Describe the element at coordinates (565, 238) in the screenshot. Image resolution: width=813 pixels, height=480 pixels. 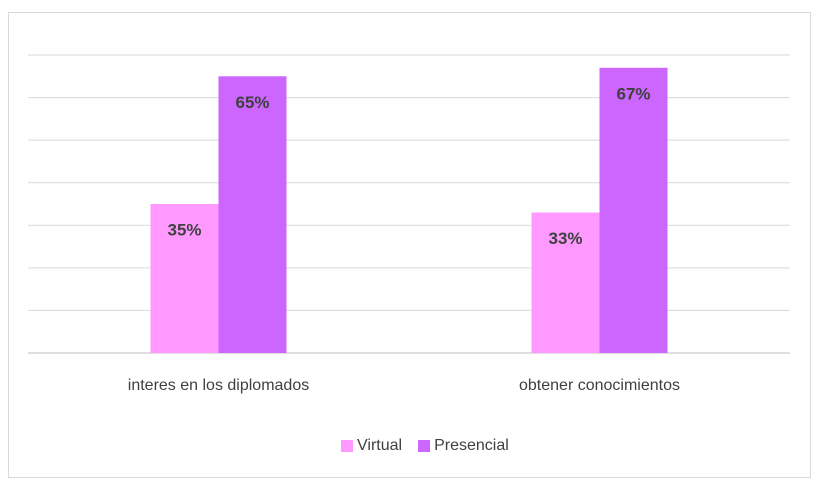
I see `value-label: 33%` at that location.